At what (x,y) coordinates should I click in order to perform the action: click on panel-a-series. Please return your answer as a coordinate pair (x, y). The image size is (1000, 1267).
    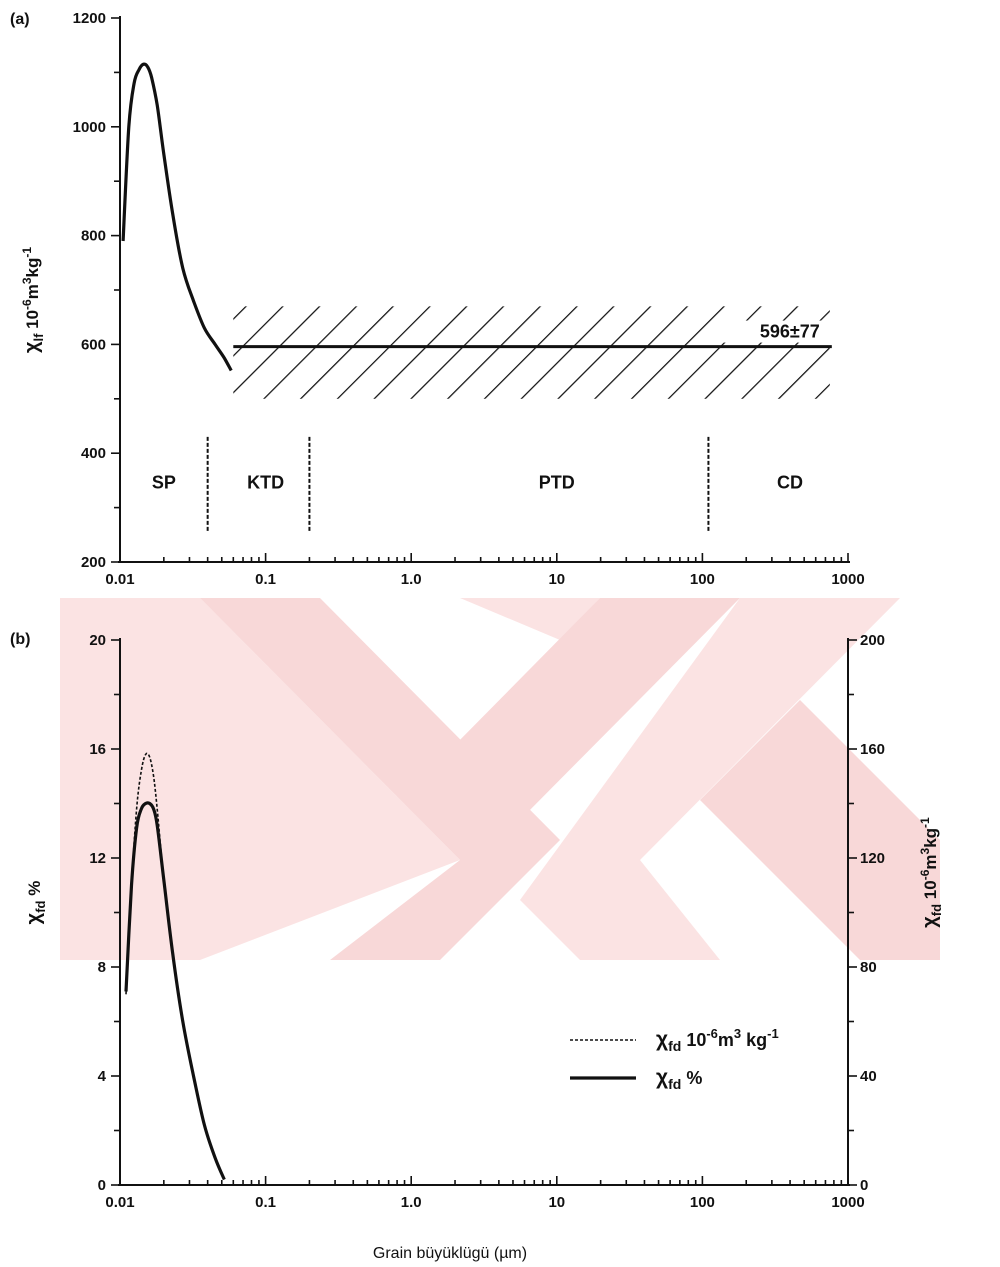
    Looking at the image, I should click on (177, 217).